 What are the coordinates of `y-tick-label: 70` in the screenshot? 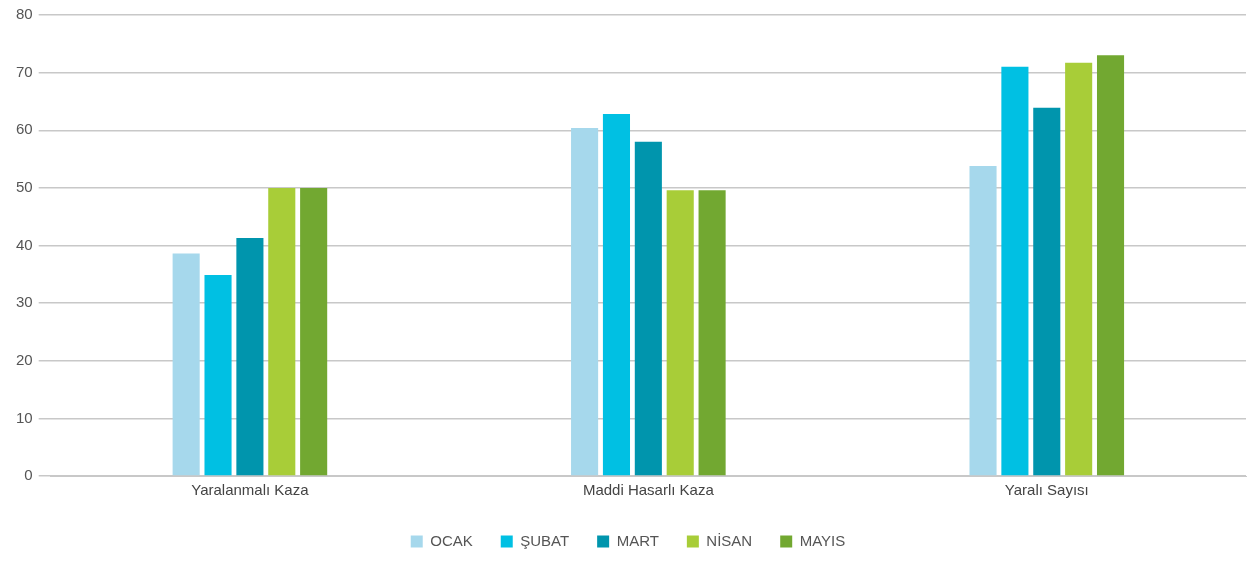 It's located at (24, 71).